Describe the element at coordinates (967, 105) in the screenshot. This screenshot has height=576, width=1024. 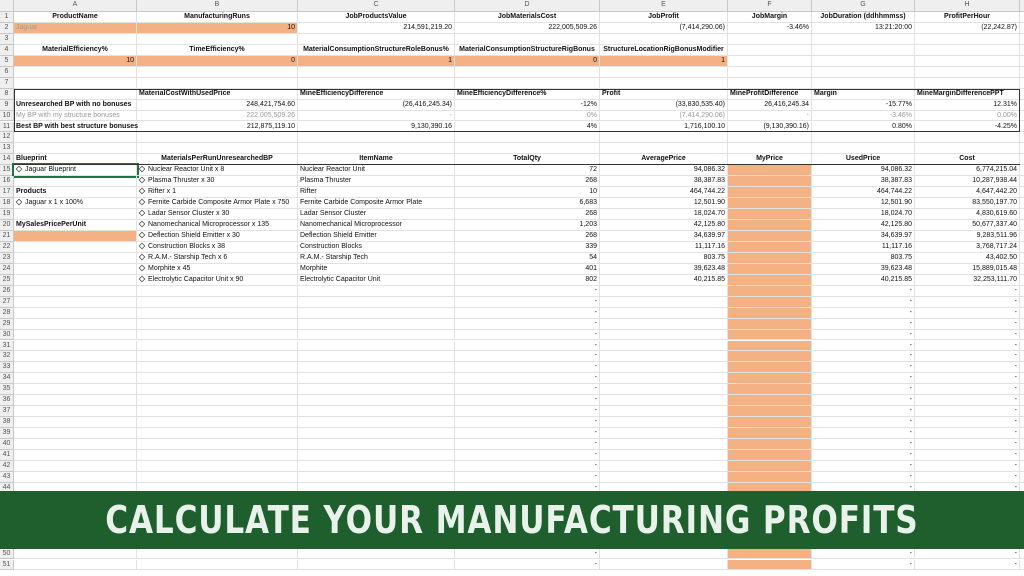
I see `cell: 12.31%` at that location.